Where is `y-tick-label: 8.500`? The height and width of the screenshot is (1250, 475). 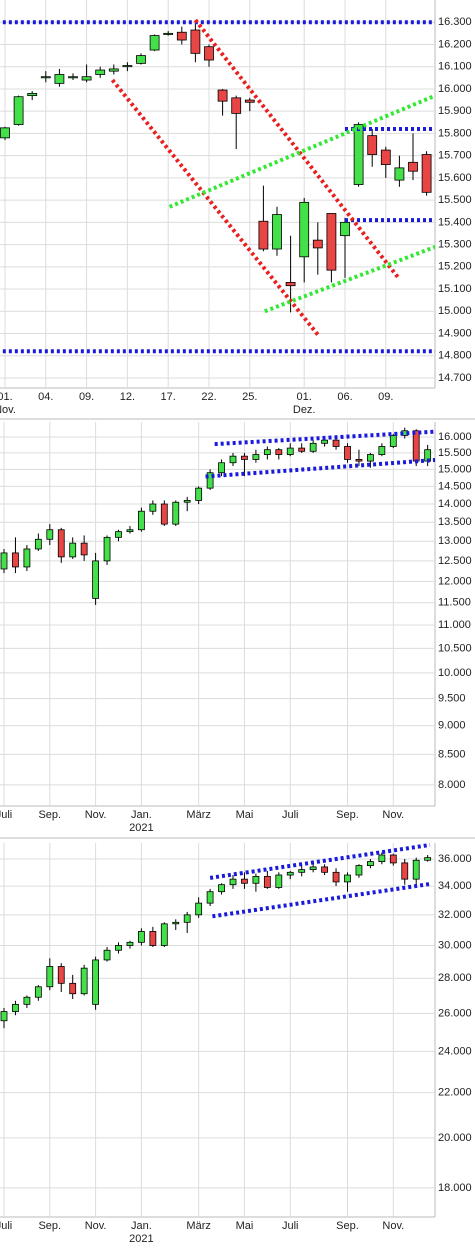
y-tick-label: 8.500 is located at coordinates (452, 754).